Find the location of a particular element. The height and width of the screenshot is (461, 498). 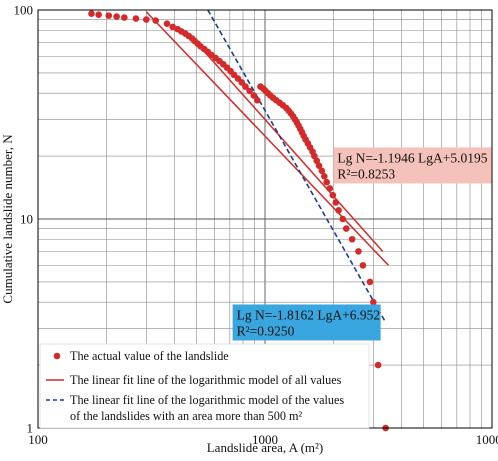

annotation-text: Lg N=-1.8162 LgA+6.952 is located at coordinates (308, 314).